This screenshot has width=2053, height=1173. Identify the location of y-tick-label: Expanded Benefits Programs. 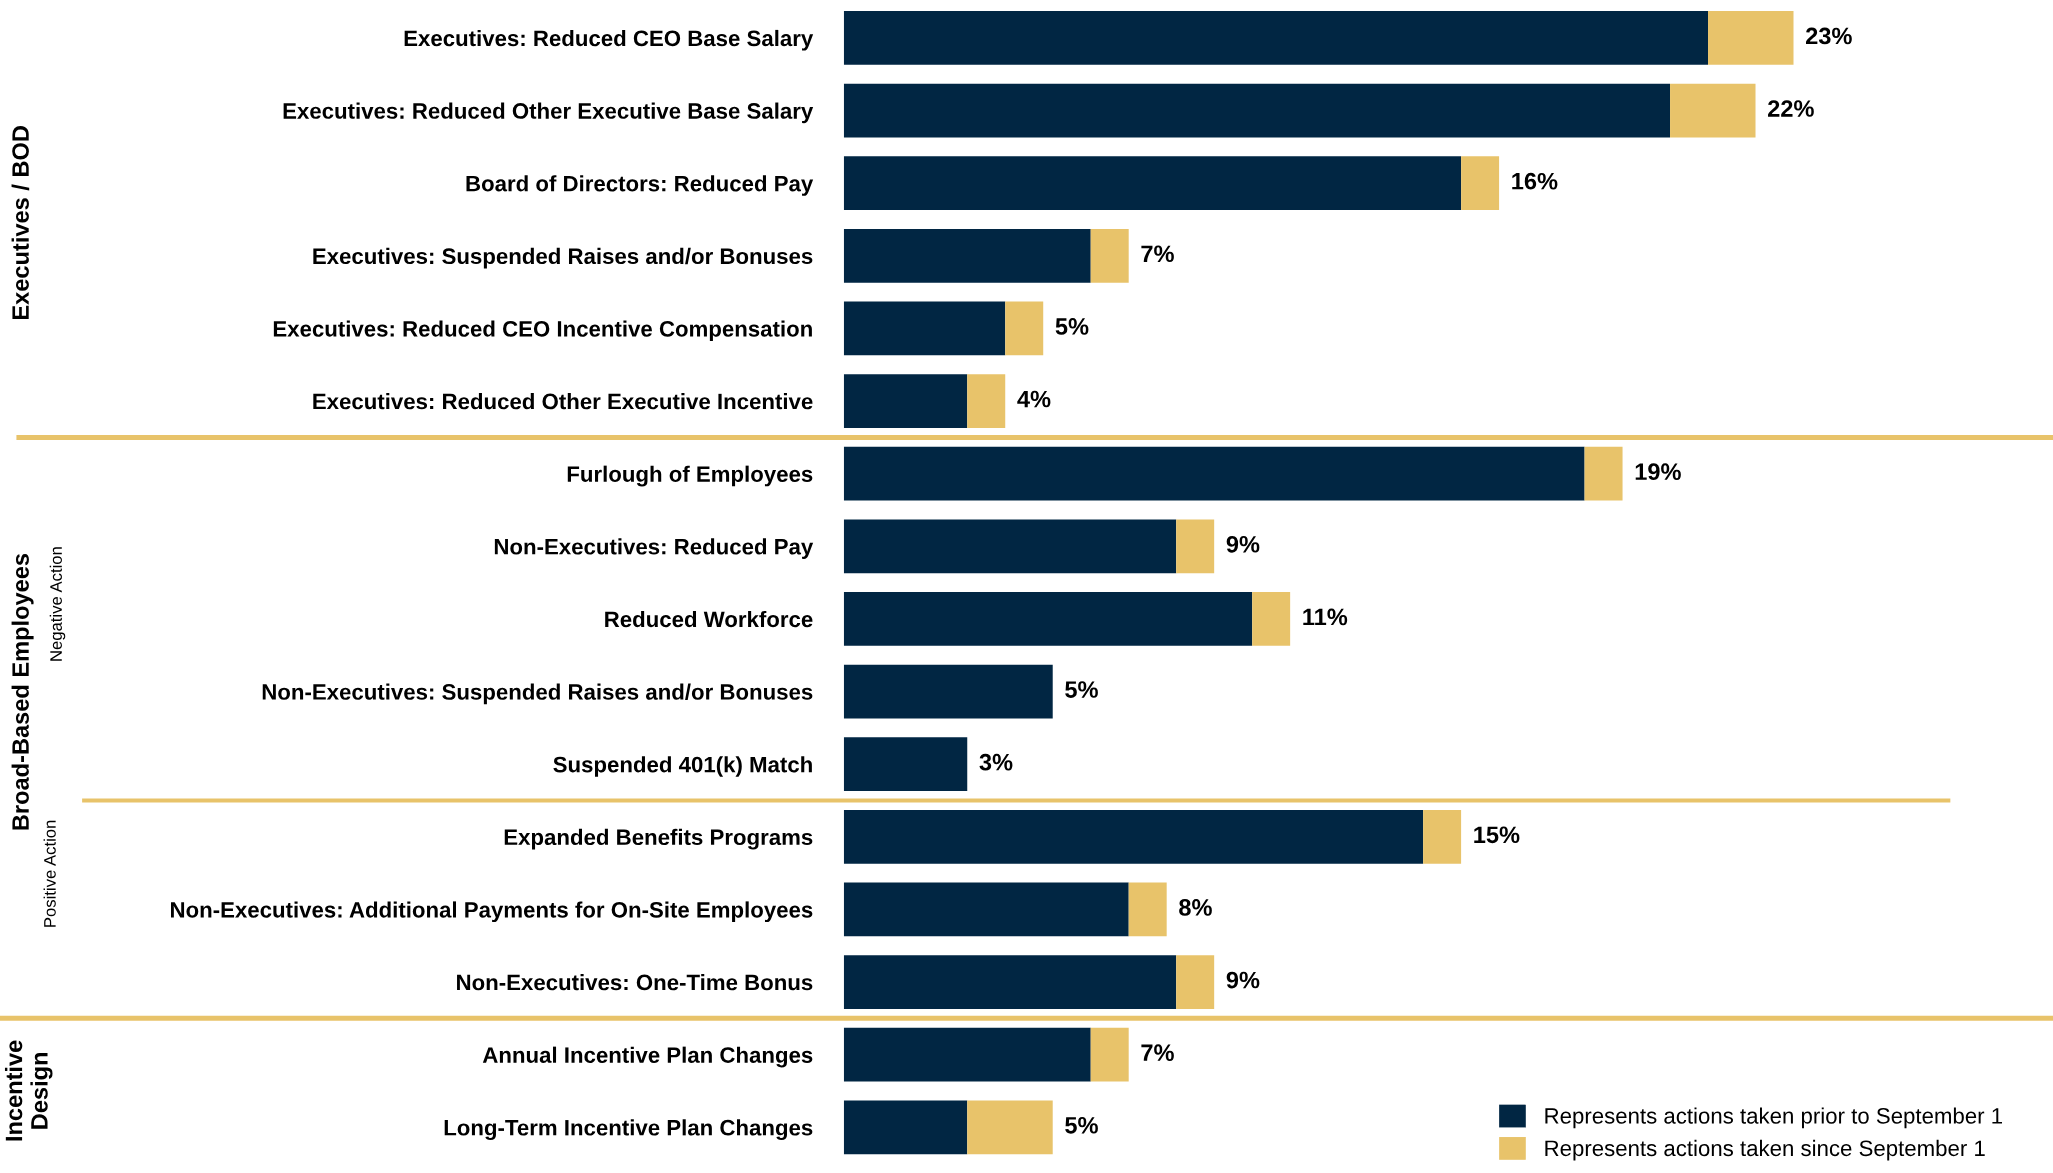
(658, 839).